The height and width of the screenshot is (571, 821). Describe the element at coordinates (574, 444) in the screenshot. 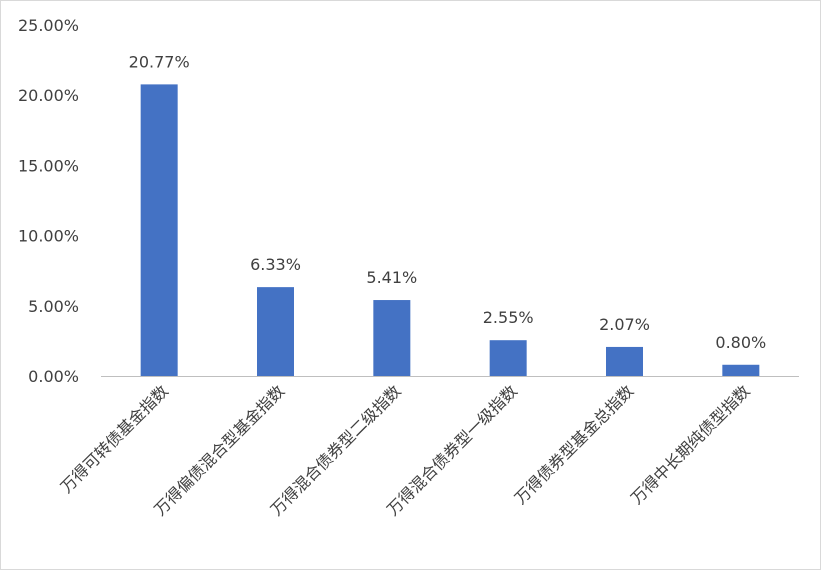

I see `category-label: 万得债券型基金总指数` at that location.